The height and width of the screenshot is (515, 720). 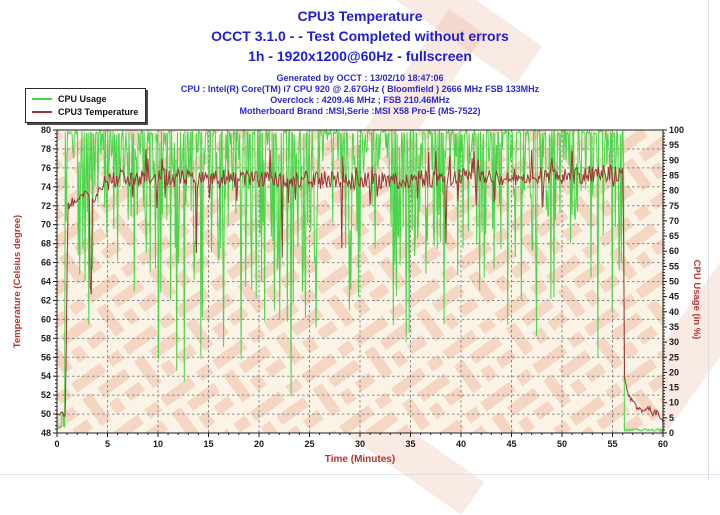 What do you see at coordinates (461, 444) in the screenshot?
I see `x-tick-label: 40` at bounding box center [461, 444].